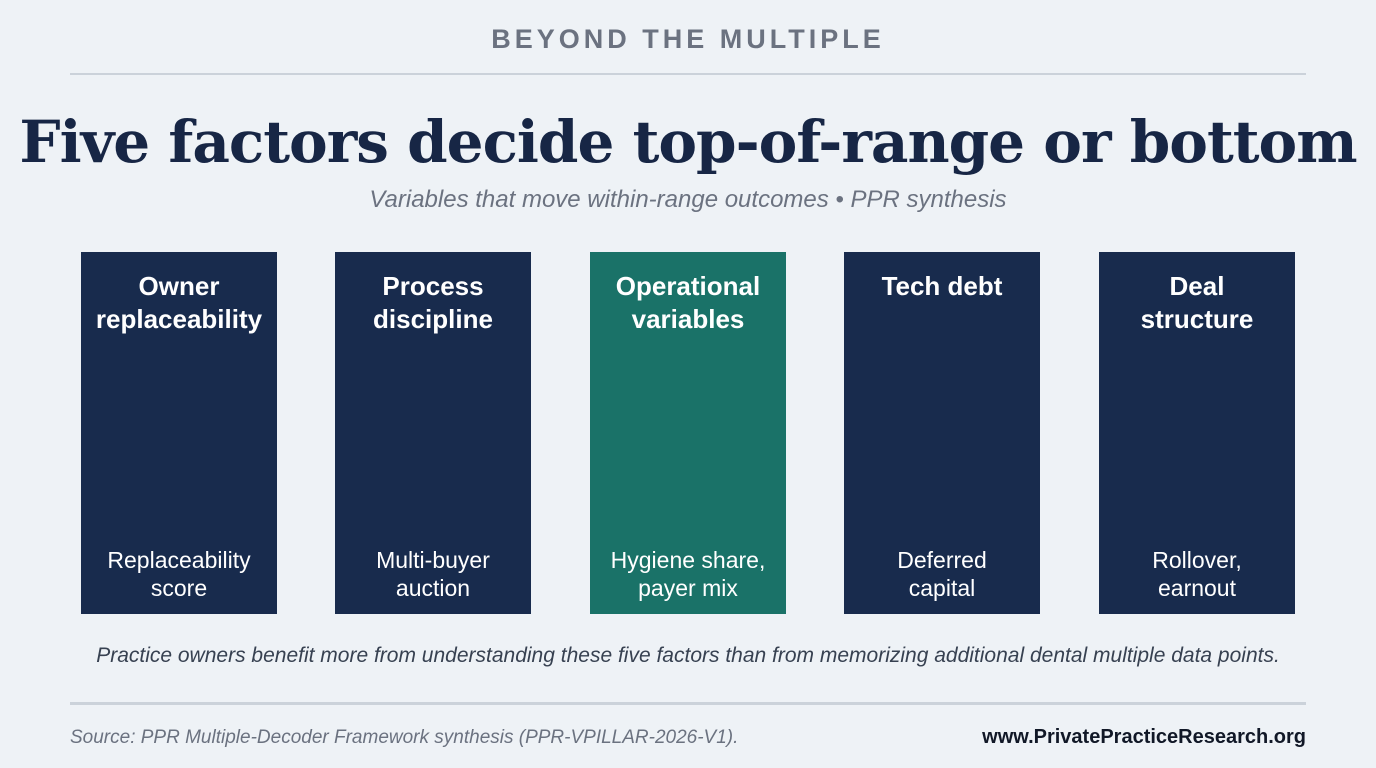  I want to click on top-divider, so click(688, 74).